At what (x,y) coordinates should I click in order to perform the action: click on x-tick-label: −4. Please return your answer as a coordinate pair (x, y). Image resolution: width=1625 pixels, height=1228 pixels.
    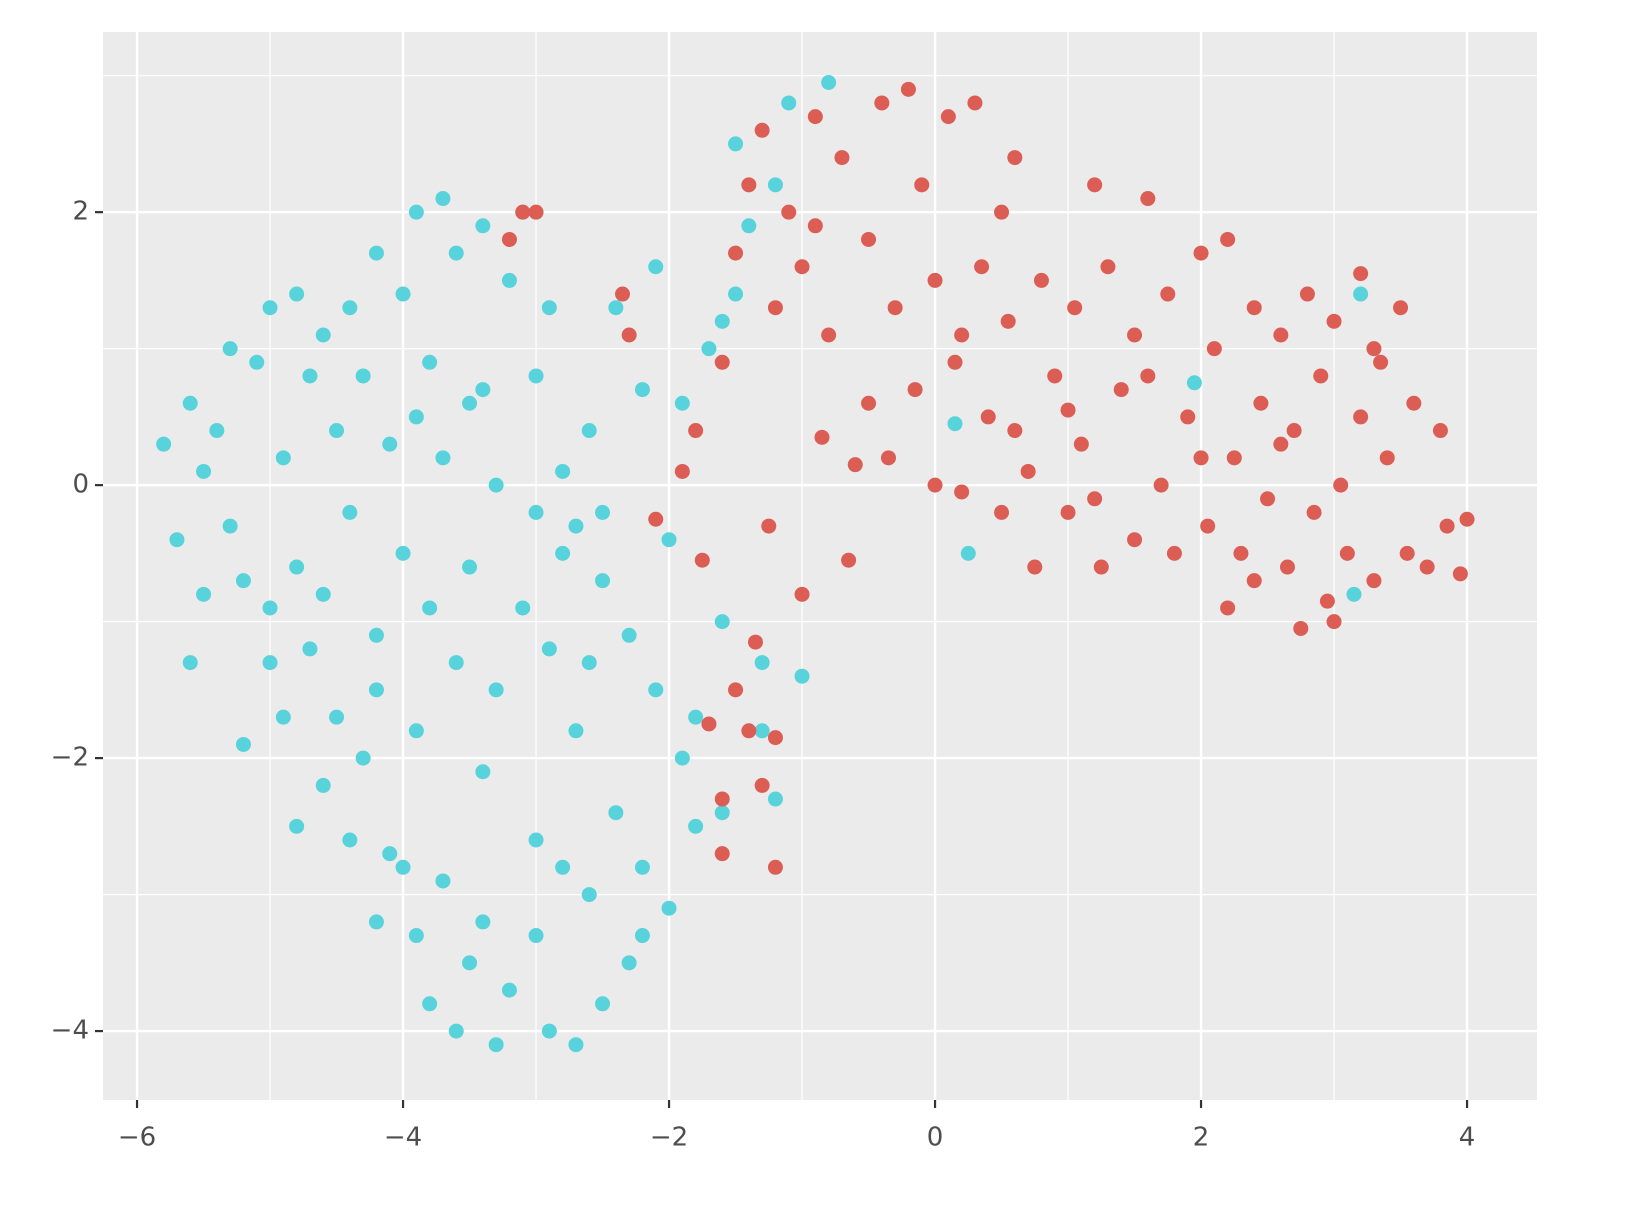
    Looking at the image, I should click on (403, 1138).